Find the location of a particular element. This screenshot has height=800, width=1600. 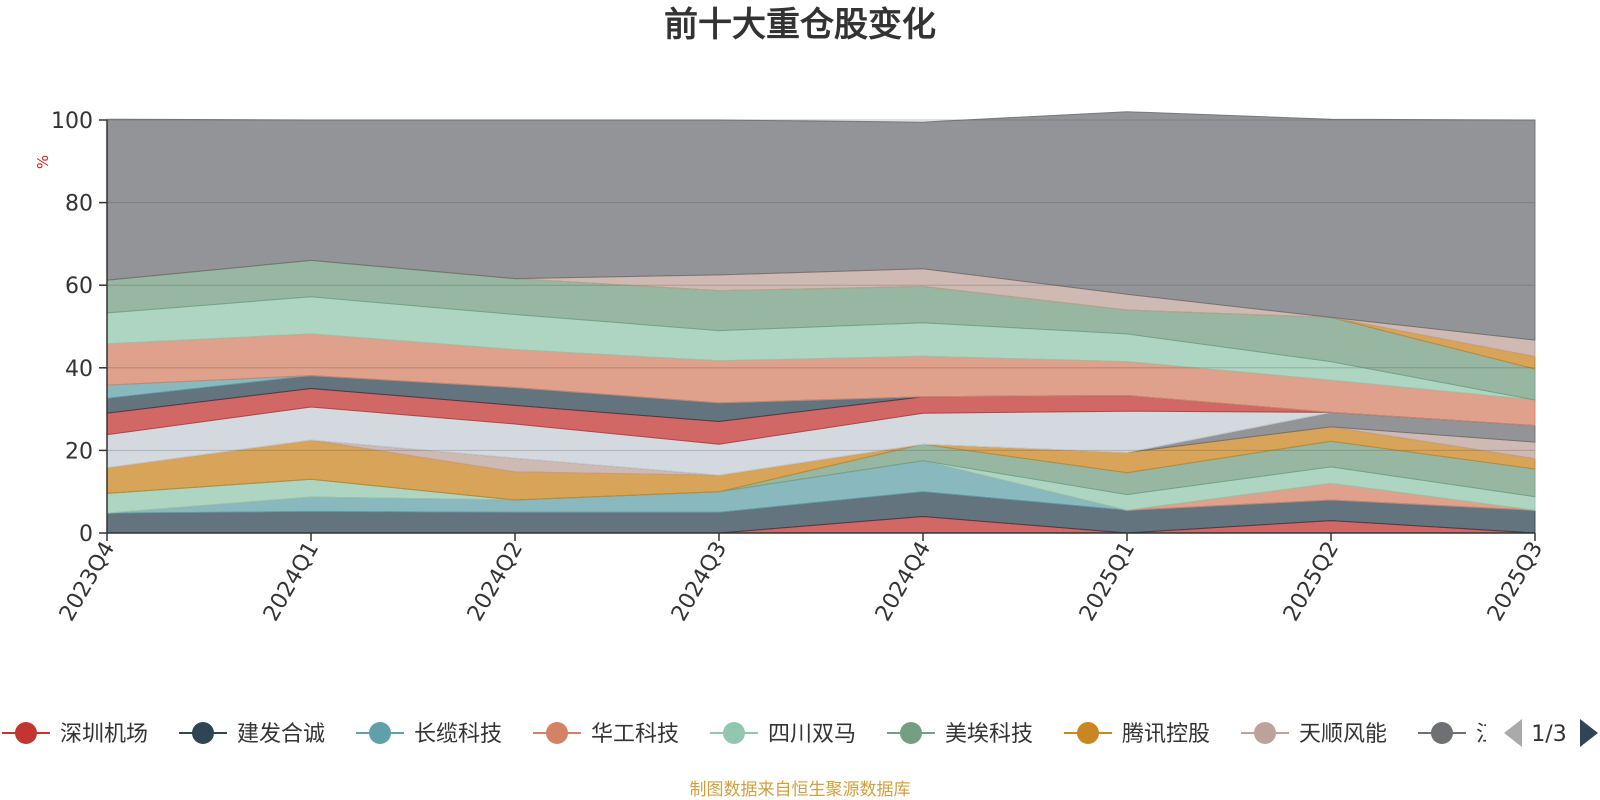

legend-label: 江波龙 is located at coordinates (1509, 734).